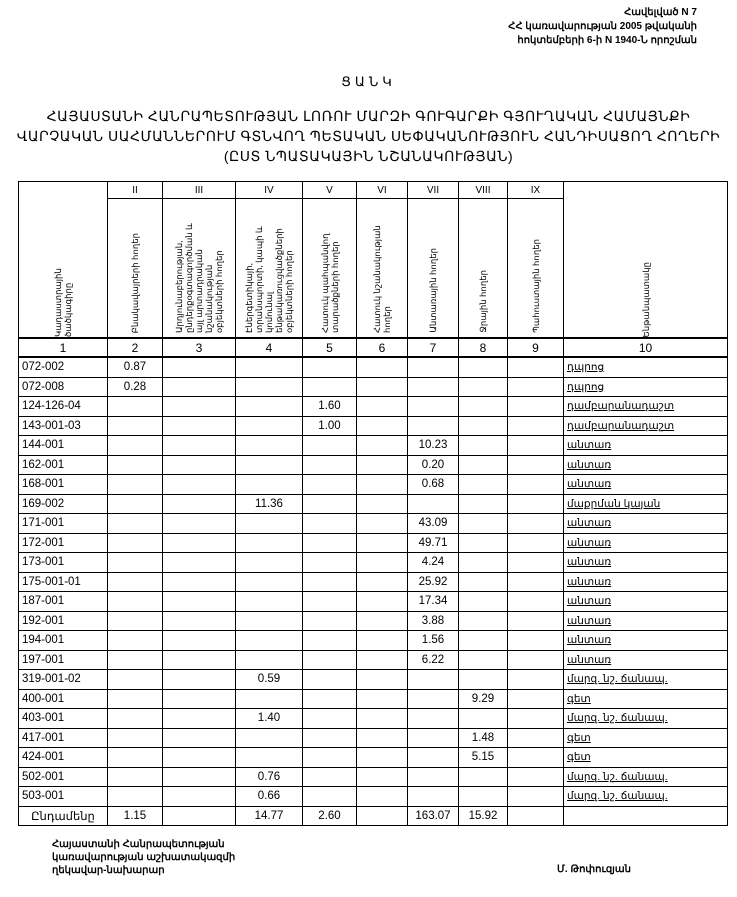 This screenshot has height=897, width=737. I want to click on cadastral-code: 169-002, so click(63, 503).